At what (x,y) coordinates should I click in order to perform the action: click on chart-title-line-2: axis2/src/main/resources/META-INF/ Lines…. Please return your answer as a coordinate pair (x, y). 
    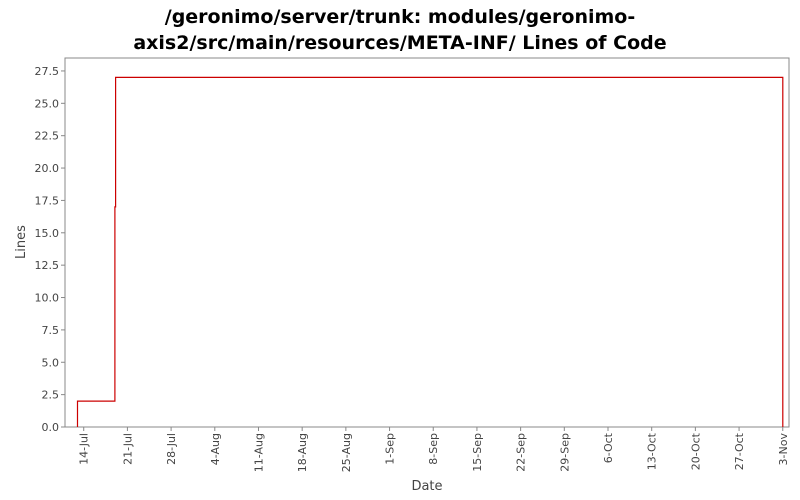
    Looking at the image, I should click on (400, 43).